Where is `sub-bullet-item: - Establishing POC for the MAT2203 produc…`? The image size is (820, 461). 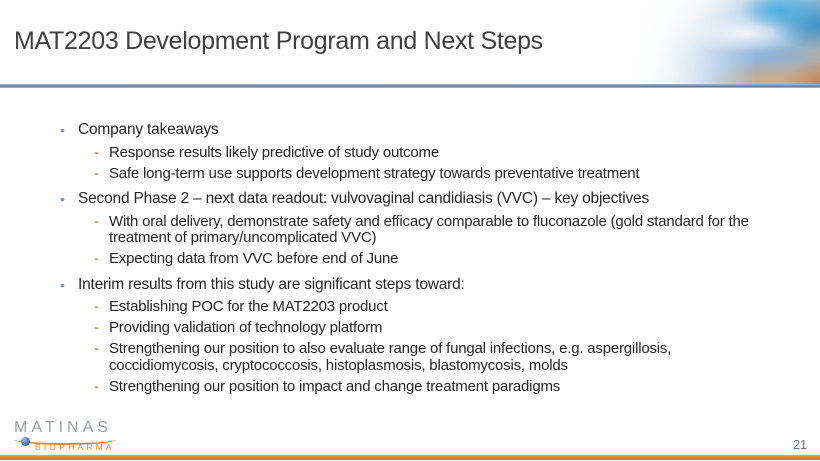
sub-bullet-item: - Establishing POC for the MAT2203 produc… is located at coordinates (432, 307).